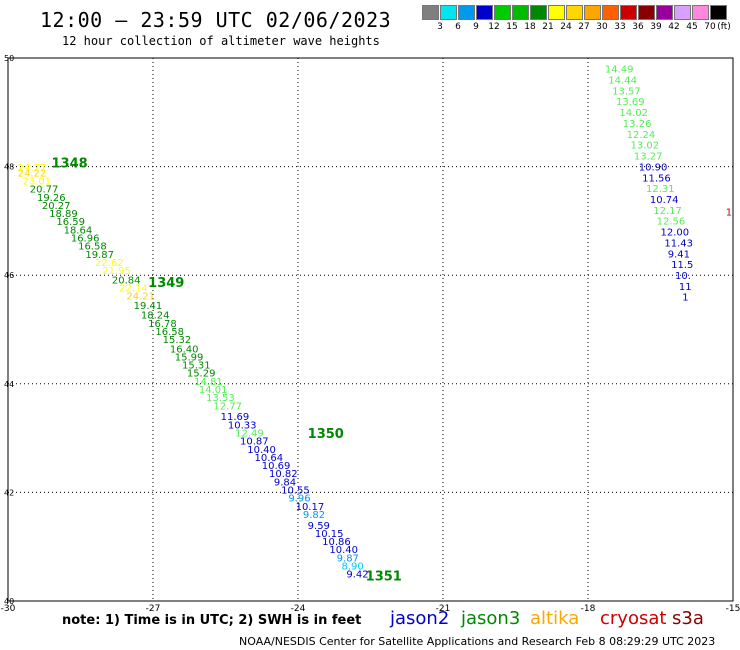 The width and height of the screenshot is (740, 650). Describe the element at coordinates (588, 609) in the screenshot. I see `x-tick-label: -18` at that location.